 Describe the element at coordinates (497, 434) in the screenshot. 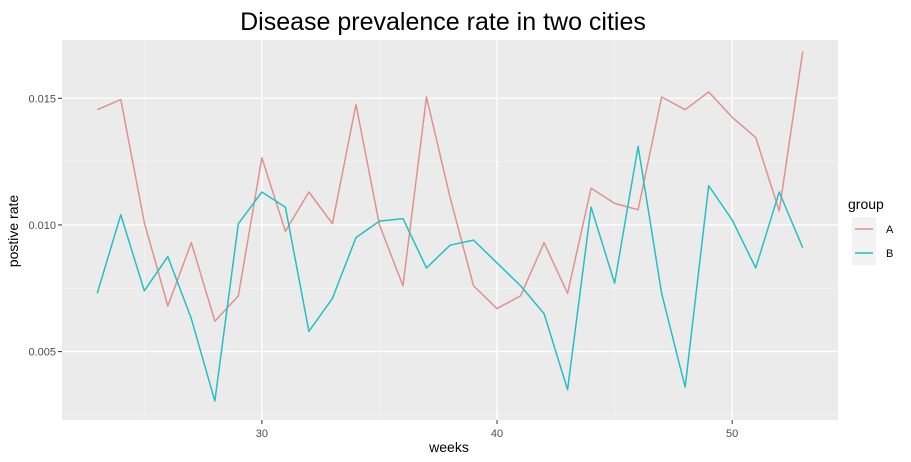

I see `x-tick-label: 40` at that location.